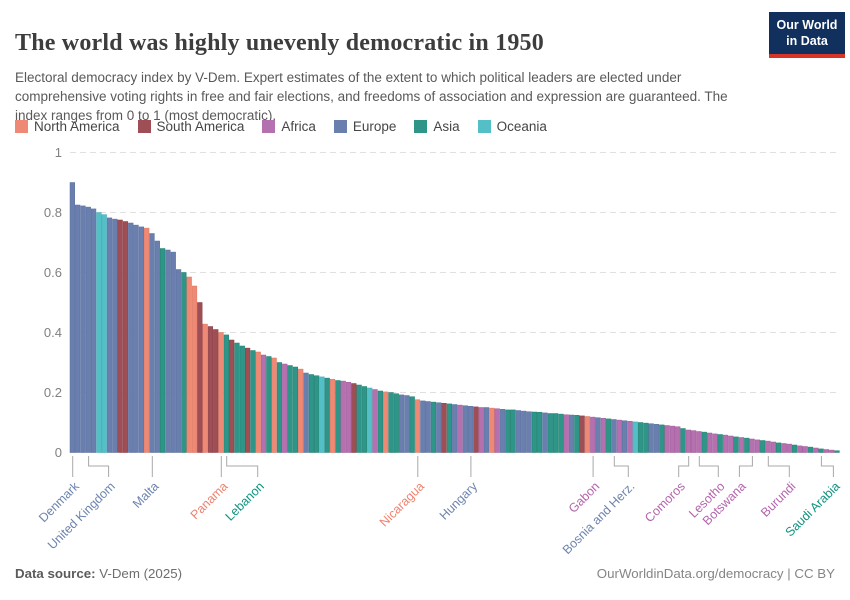  I want to click on legend-item-oceania: Oceania, so click(512, 126).